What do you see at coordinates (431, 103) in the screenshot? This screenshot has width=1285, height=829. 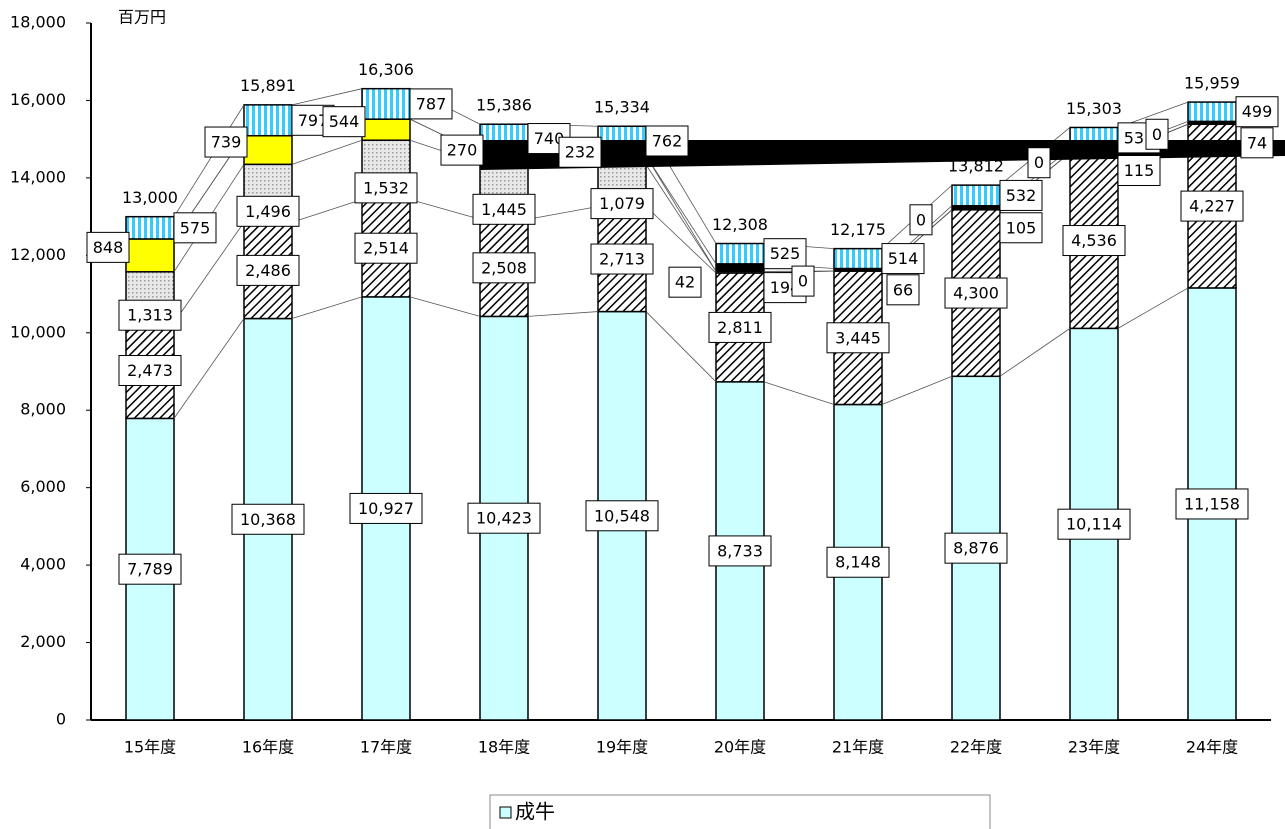 I see `data-label: 787` at bounding box center [431, 103].